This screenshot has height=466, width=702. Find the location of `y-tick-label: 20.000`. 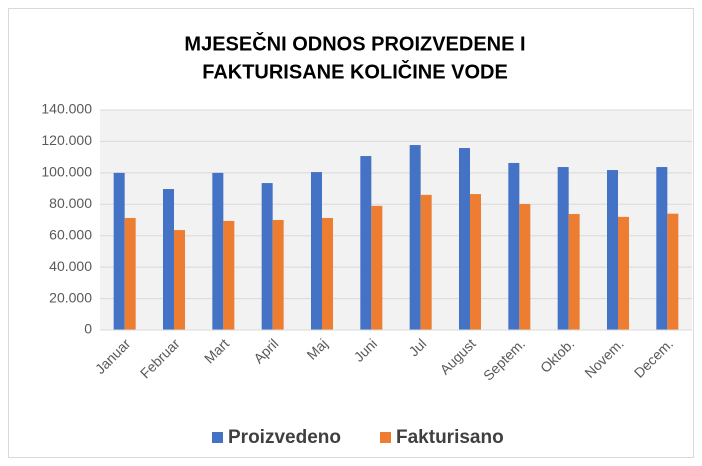

y-tick-label: 20.000 is located at coordinates (70, 297).